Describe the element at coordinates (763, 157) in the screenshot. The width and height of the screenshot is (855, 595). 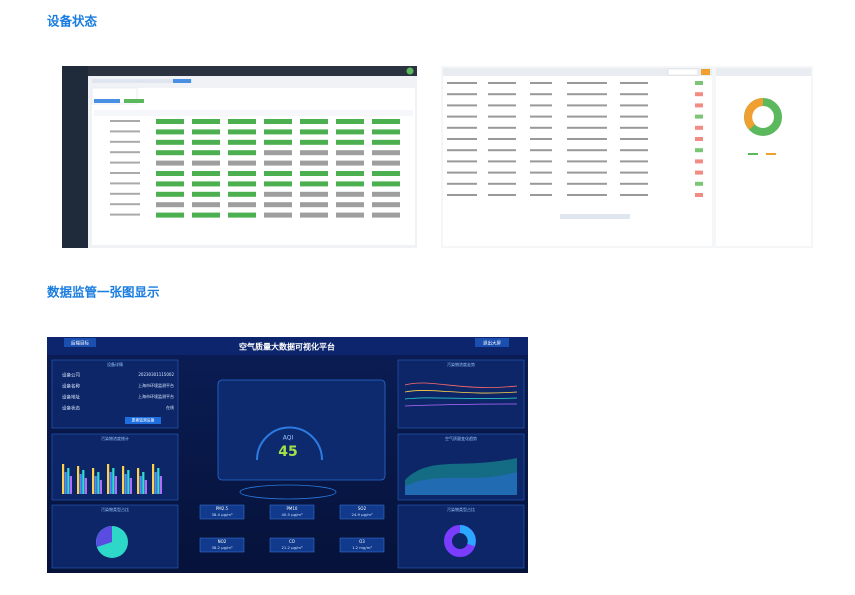
I see `chart-panel` at that location.